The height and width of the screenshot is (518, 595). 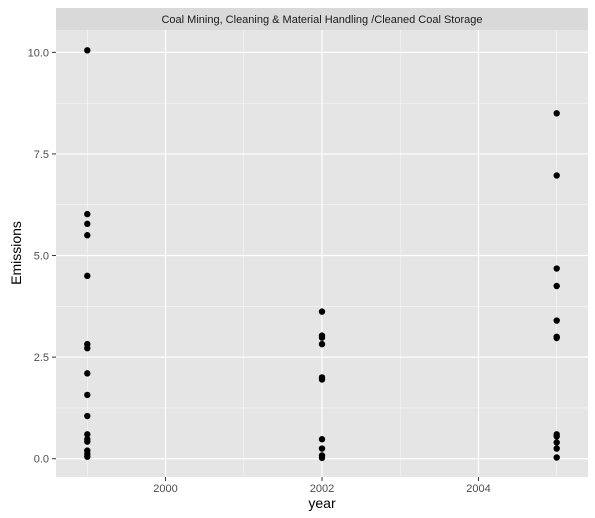 What do you see at coordinates (322, 503) in the screenshot?
I see `x-axis-title: year` at bounding box center [322, 503].